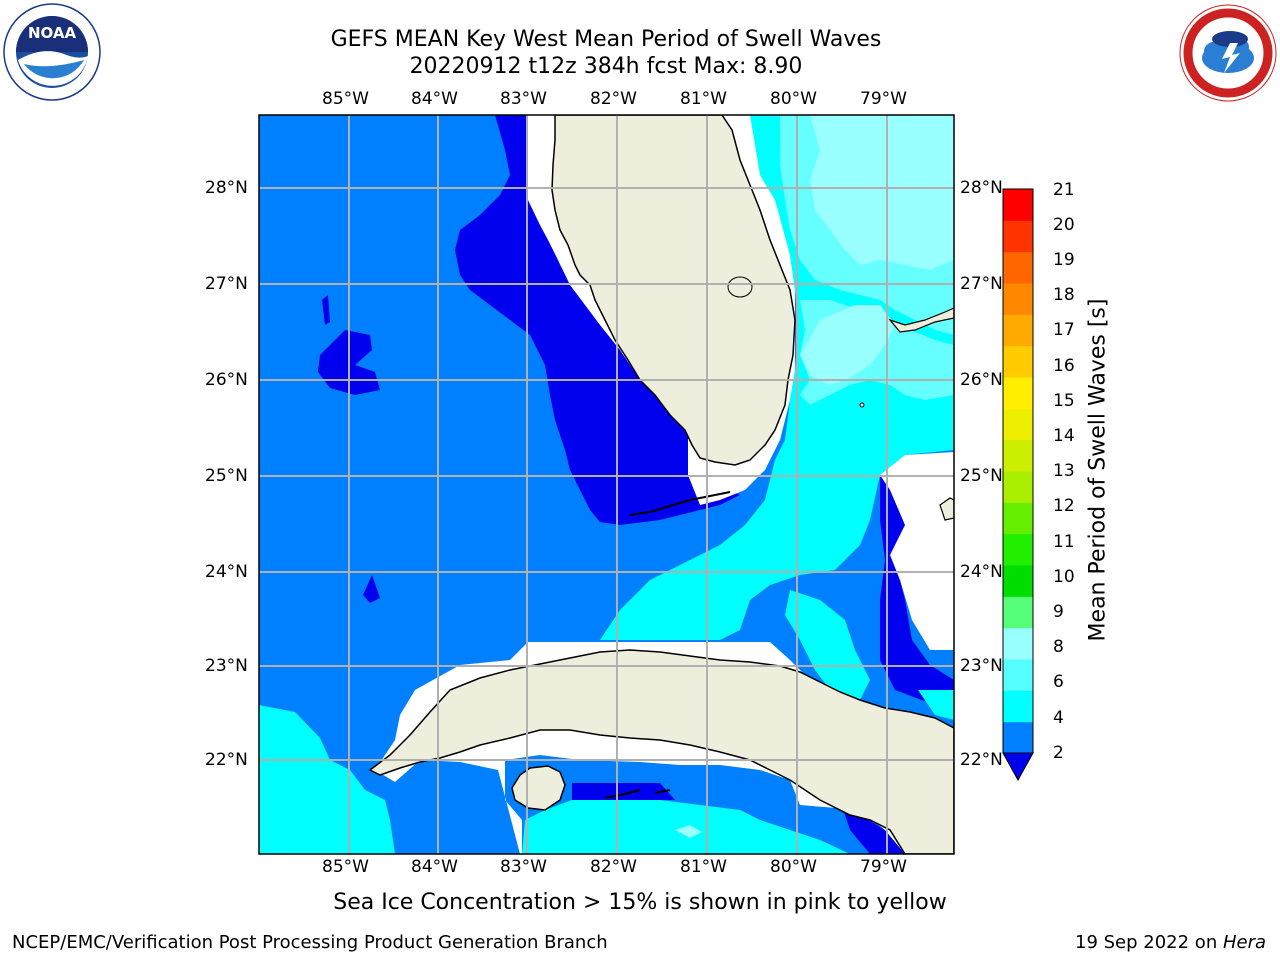 Image resolution: width=1280 pixels, height=960 pixels. Describe the element at coordinates (1064, 436) in the screenshot. I see `colorbar-tick: 14` at that location.